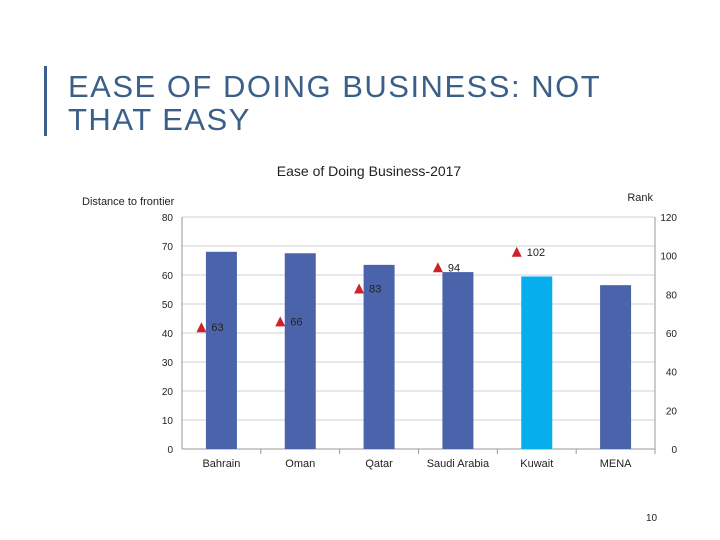 The height and width of the screenshot is (540, 720). I want to click on rank-data-label: 66, so click(296, 322).